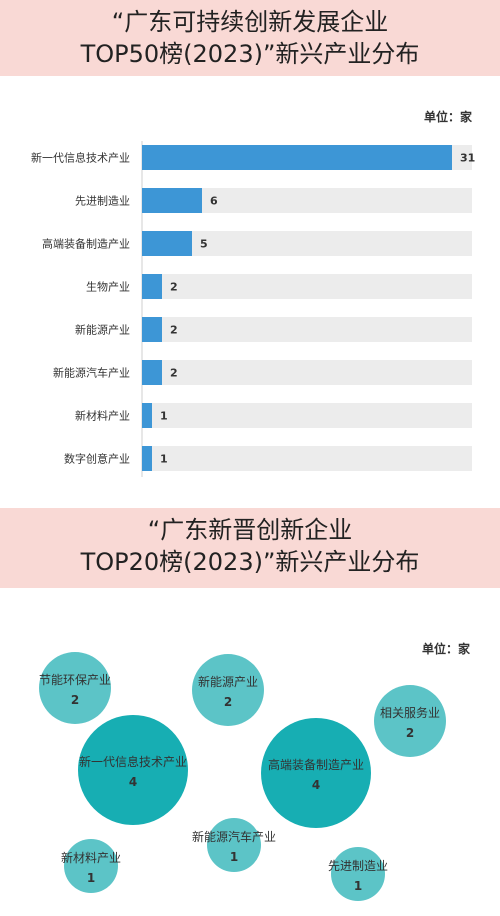 This screenshot has height=916, width=500. What do you see at coordinates (75, 680) in the screenshot?
I see `bubble-category-label: 节能环保产业` at bounding box center [75, 680].